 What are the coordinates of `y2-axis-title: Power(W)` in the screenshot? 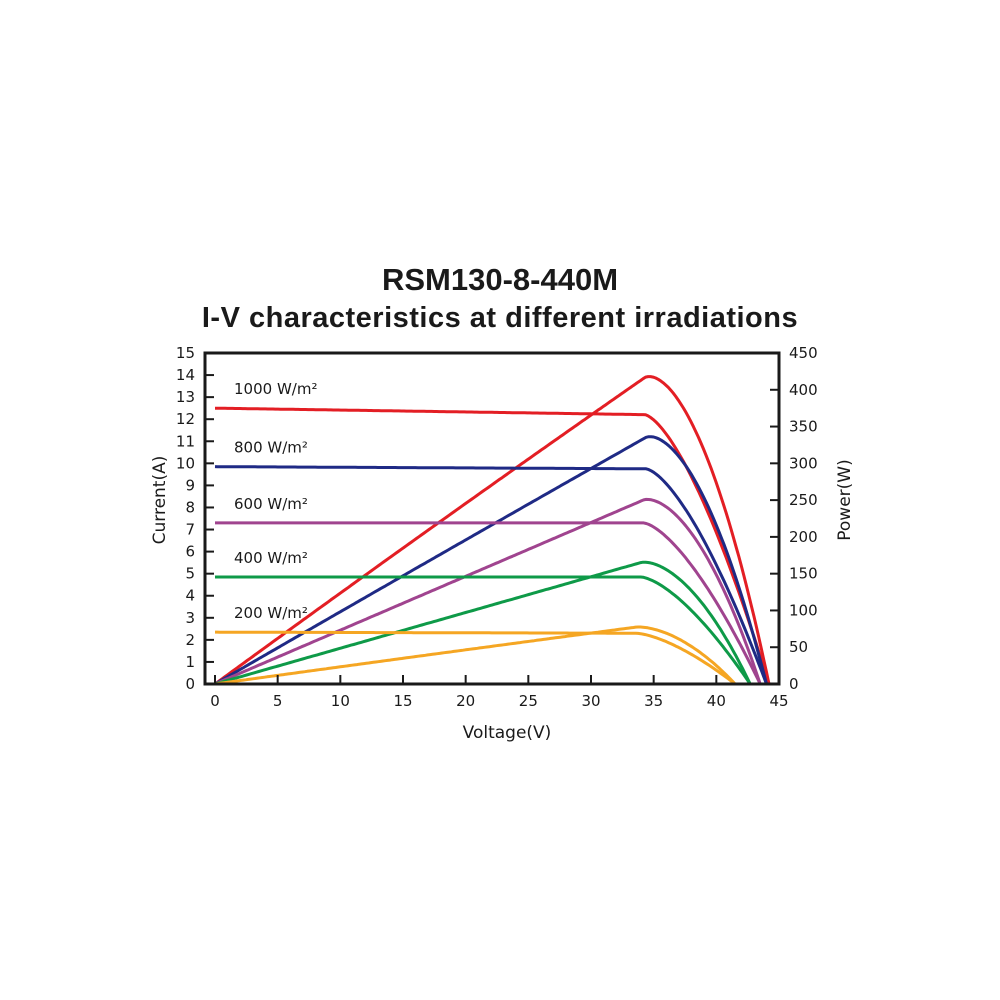 It's located at (845, 499).